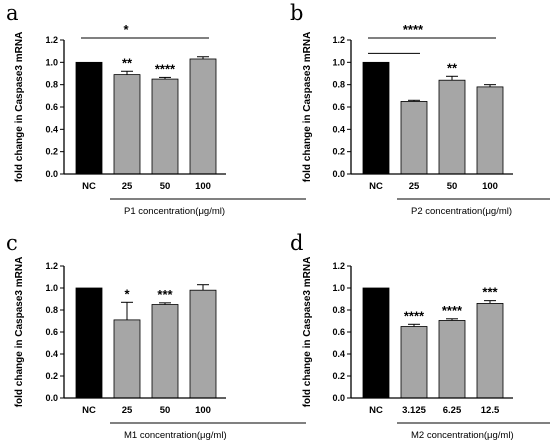 This screenshot has width=550, height=448. I want to click on panel-letter: b, so click(296, 13).